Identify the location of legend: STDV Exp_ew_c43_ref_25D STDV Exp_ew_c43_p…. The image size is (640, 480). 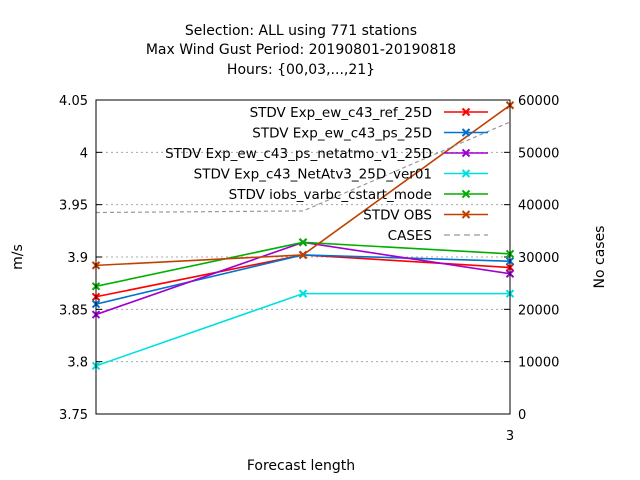
(326, 174).